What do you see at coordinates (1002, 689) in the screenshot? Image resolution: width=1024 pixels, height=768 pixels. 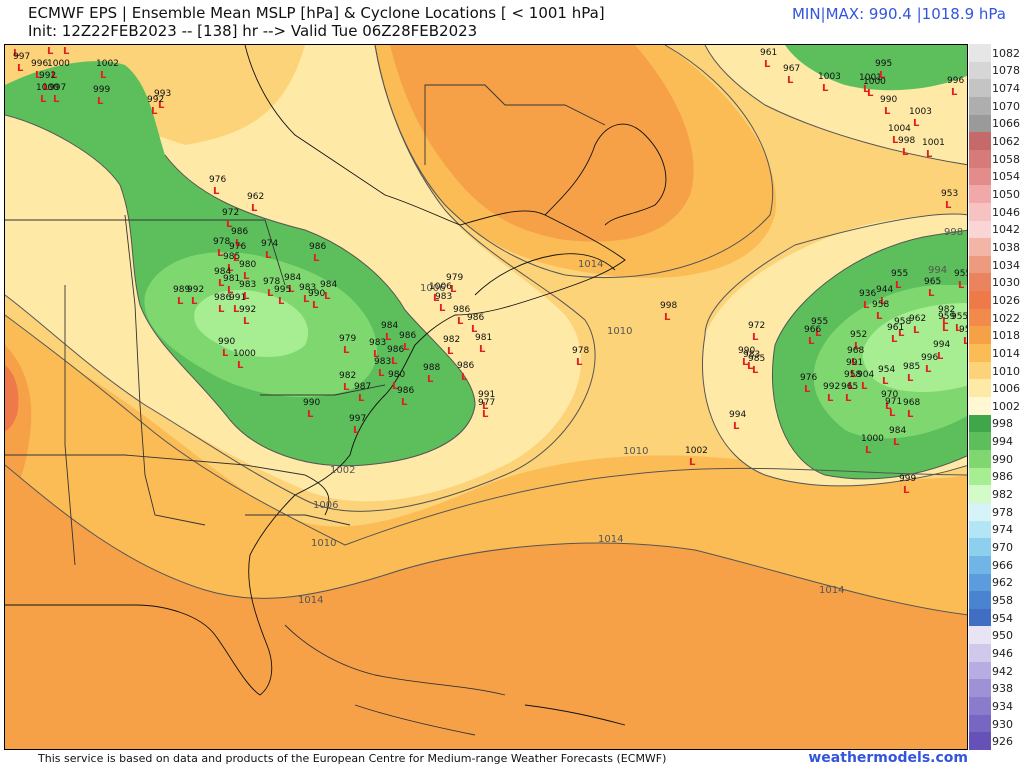 I see `colorbar-label: 938` at bounding box center [1002, 689].